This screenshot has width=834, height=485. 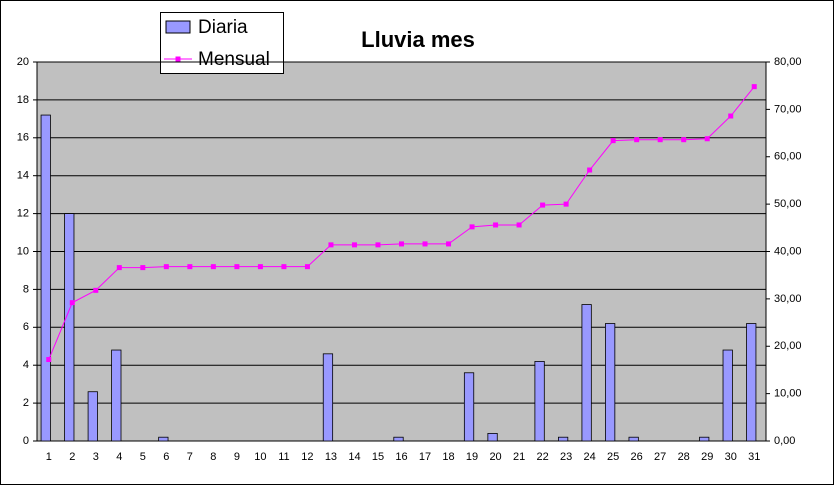 What do you see at coordinates (418, 39) in the screenshot?
I see `chart-title: Lluvia mes` at bounding box center [418, 39].